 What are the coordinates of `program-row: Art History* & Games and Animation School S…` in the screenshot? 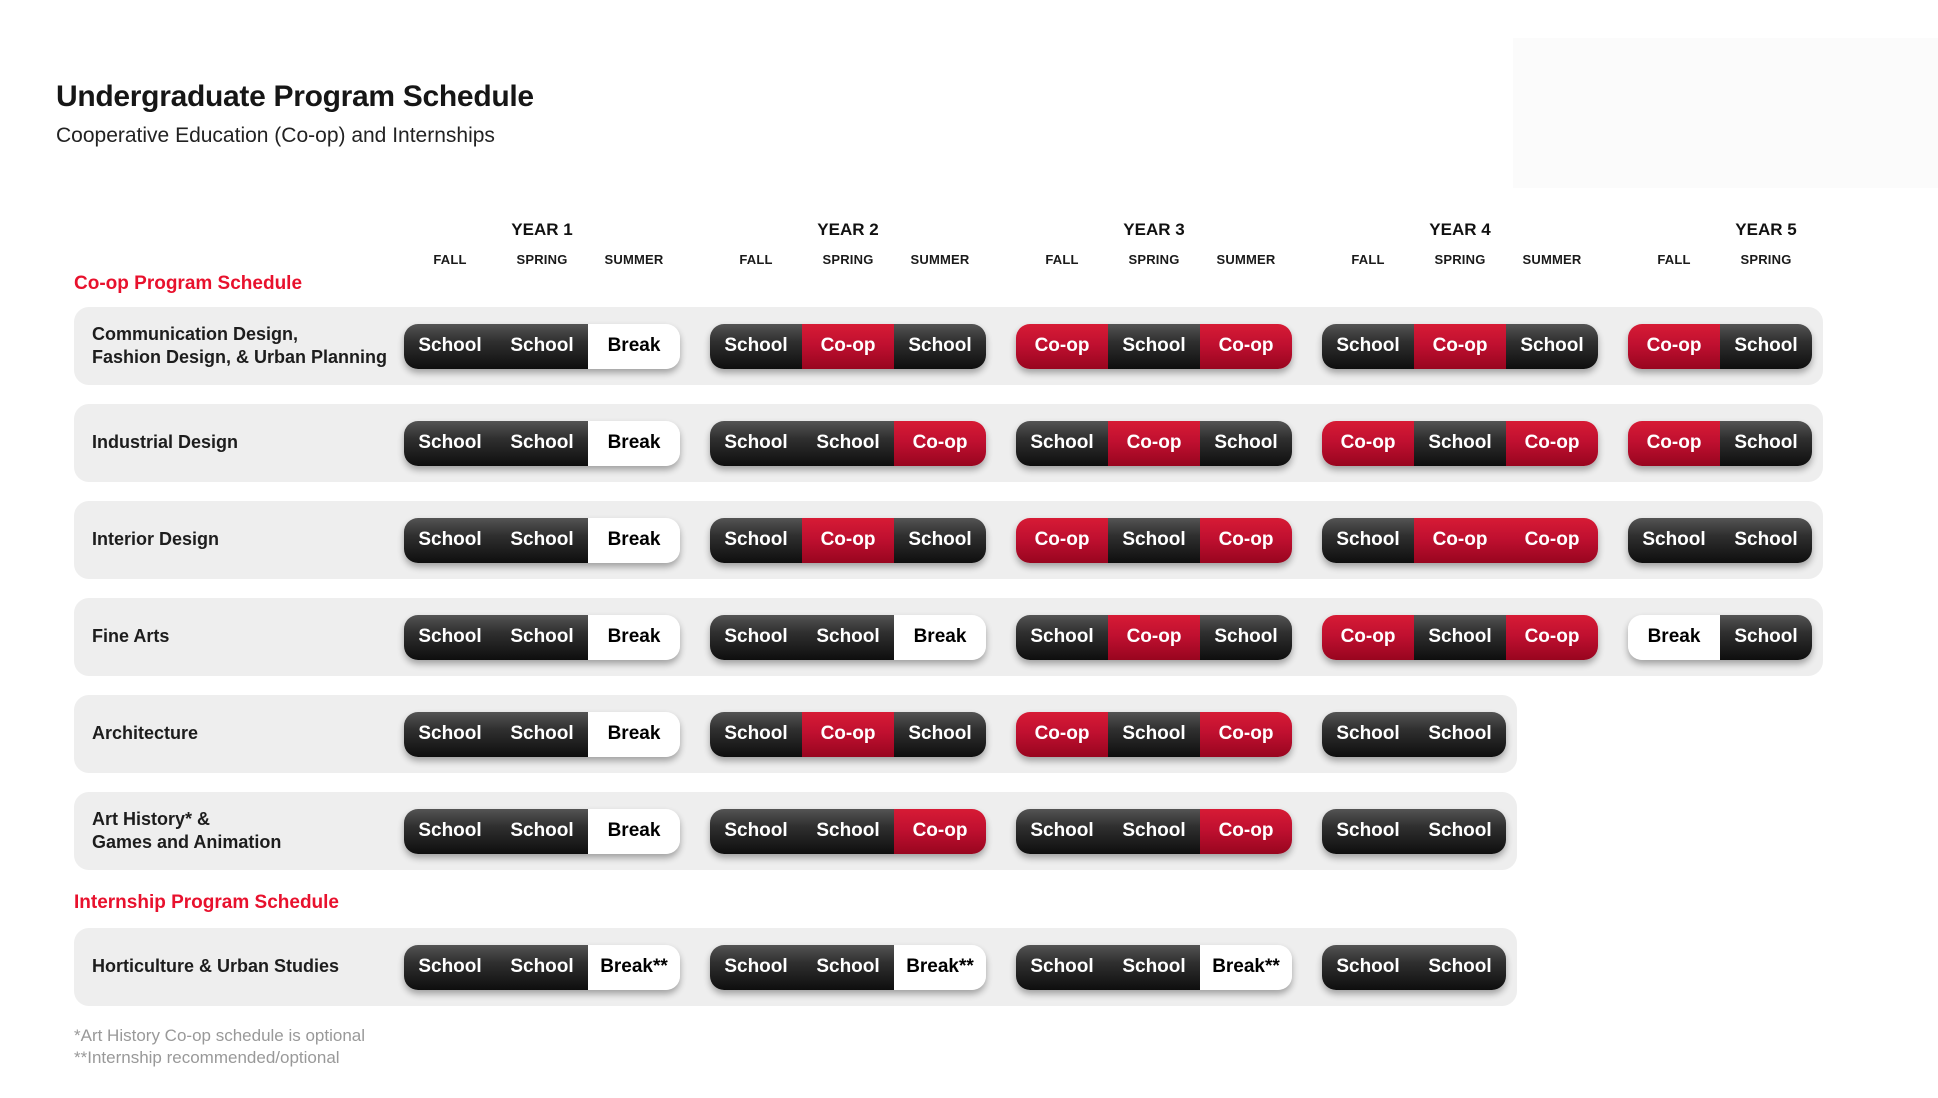 It's located at (795, 831).